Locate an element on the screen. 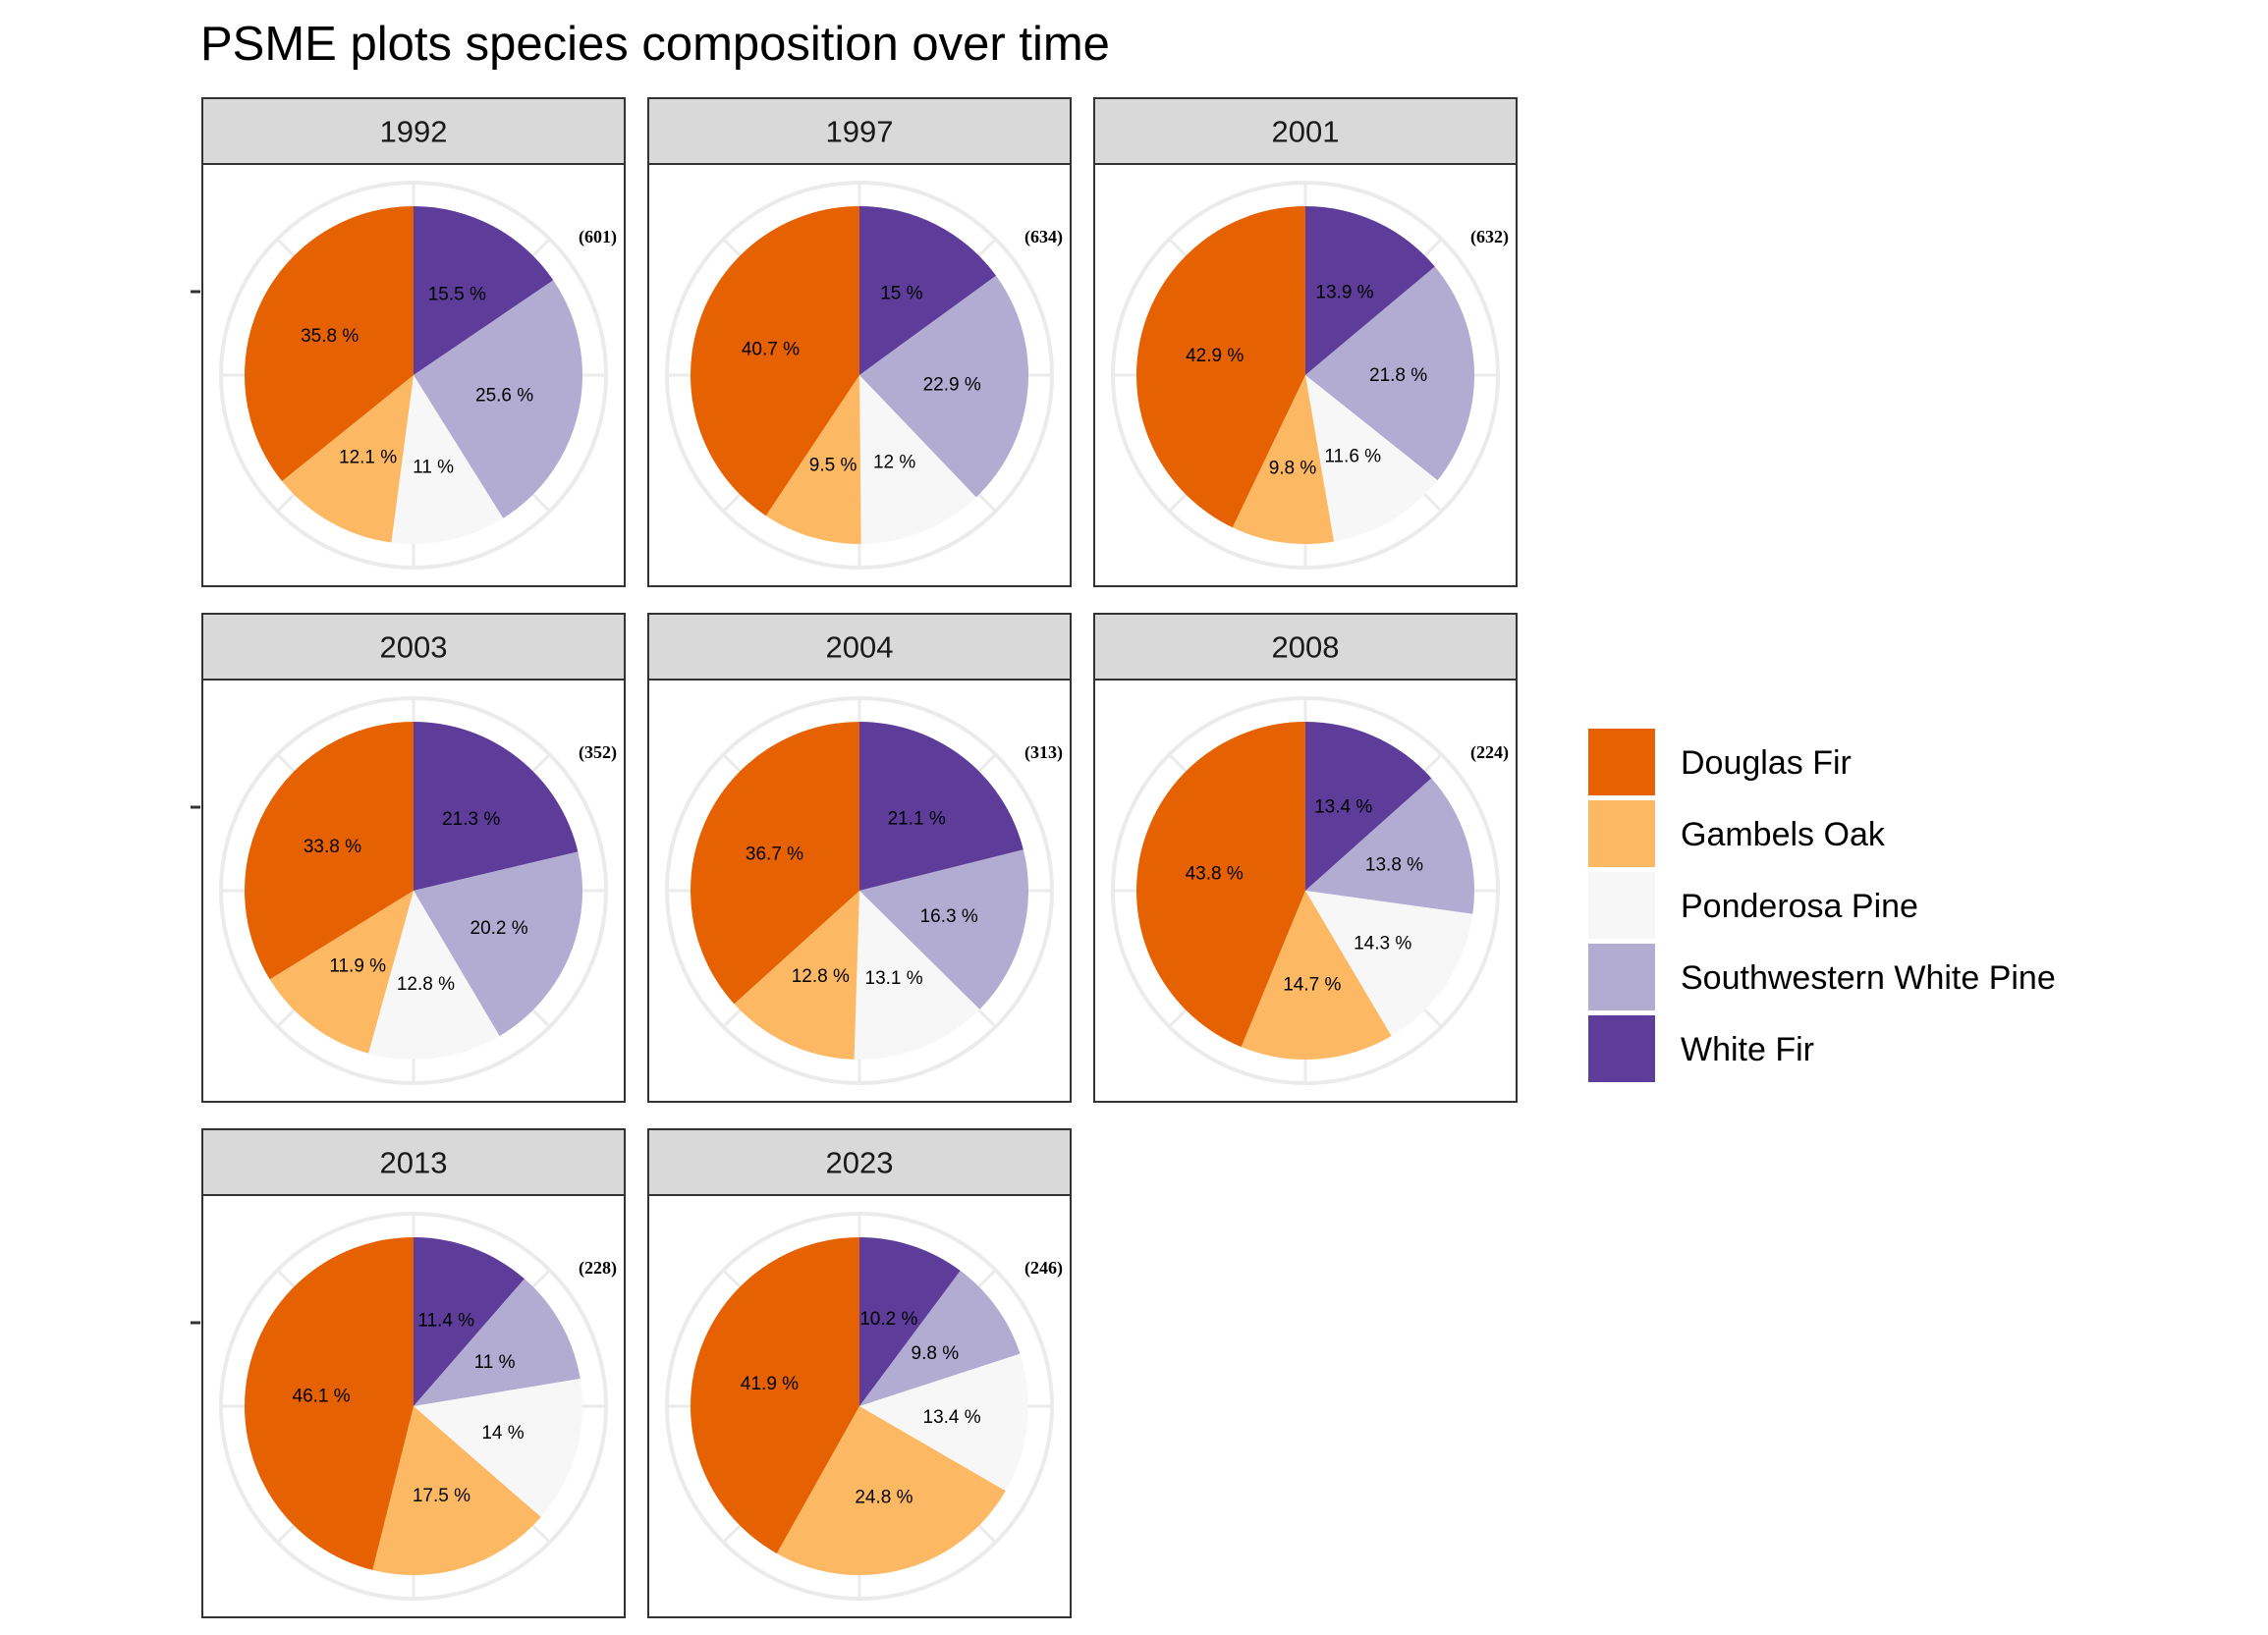  slice-label-gambels-oak: 14.7 % is located at coordinates (1312, 984).